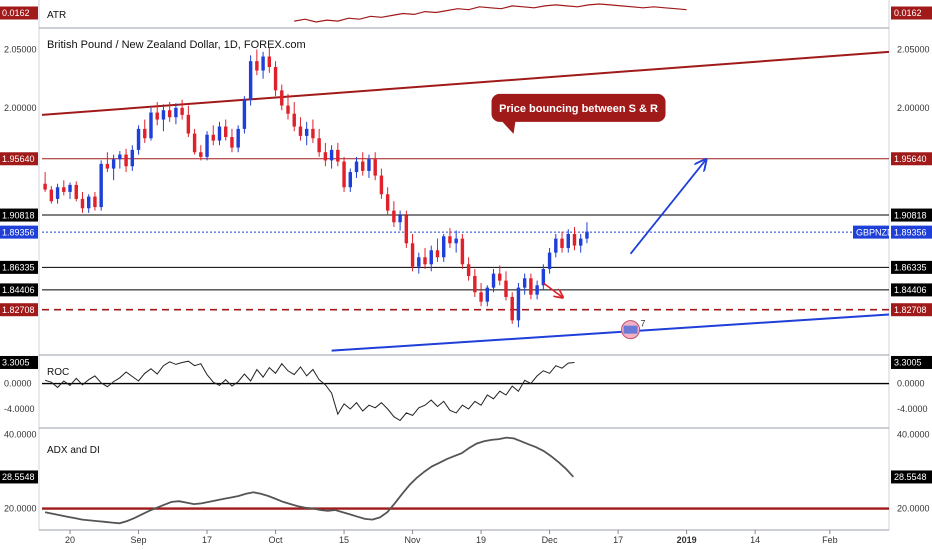 The width and height of the screenshot is (932, 550). Describe the element at coordinates (451, 537) in the screenshot. I see `x-axis: 20 Sep 17 Oct 15 Nov 19 Dec 17 2019 14 Feb` at that location.